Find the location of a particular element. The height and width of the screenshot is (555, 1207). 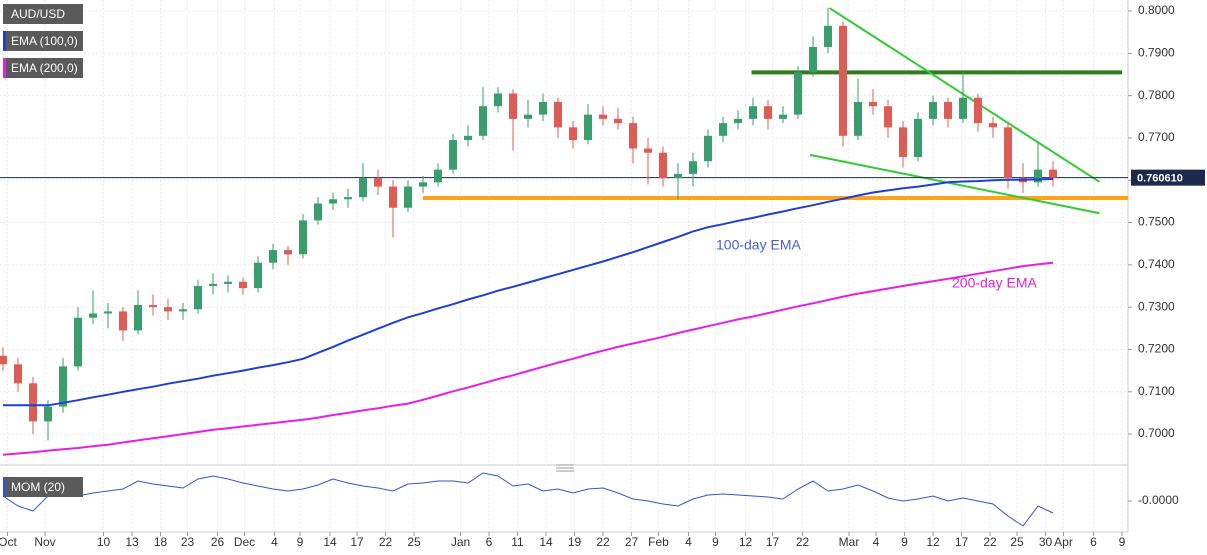

y-tick-label: 0.7200 is located at coordinates (1156, 349).